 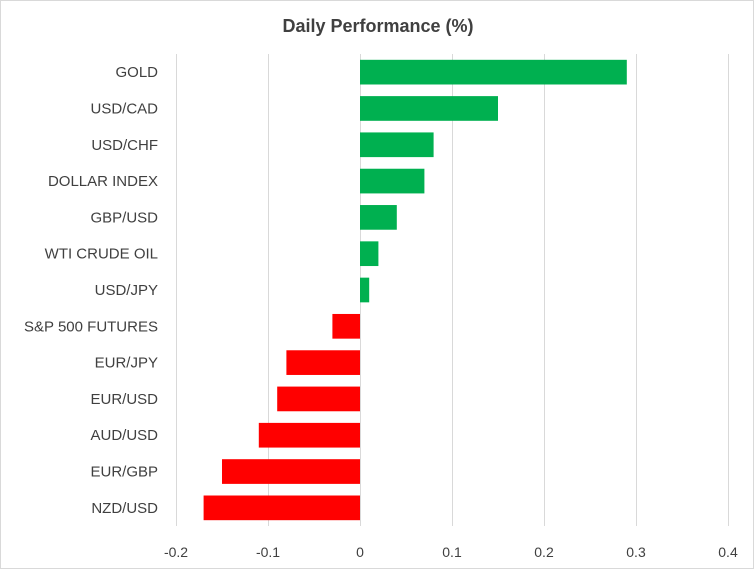 I want to click on x-tick-label: 0, so click(x=360, y=552).